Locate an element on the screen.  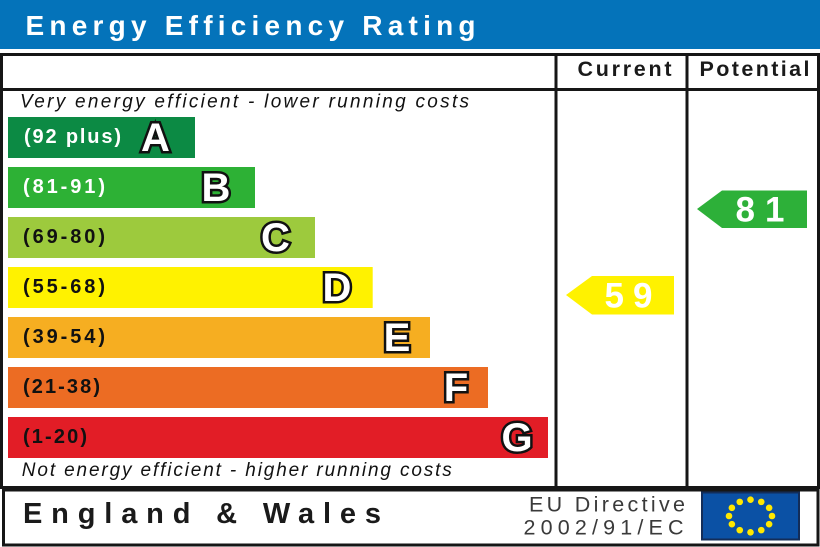
svg-text: (1-20) is located at coordinates (55, 437).